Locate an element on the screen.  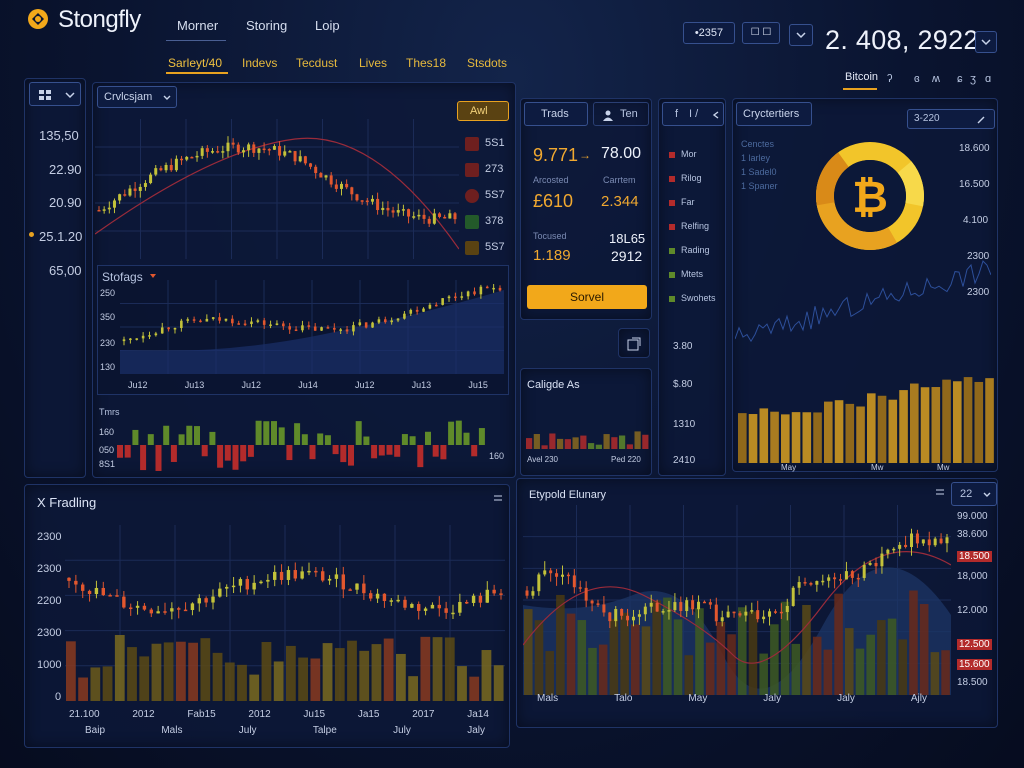
overlay-dropdown: 22 is located at coordinates (974, 494).